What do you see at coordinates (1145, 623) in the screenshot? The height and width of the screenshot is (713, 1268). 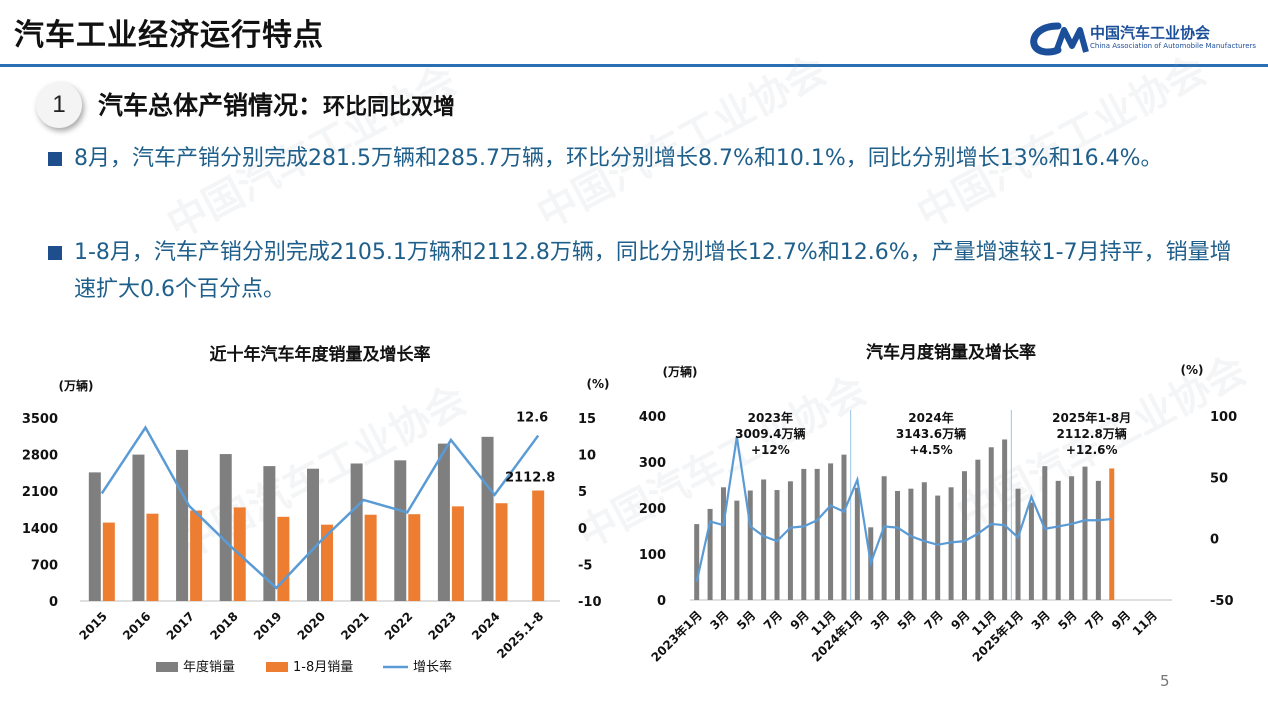 I see `x-tick-label: 11月` at bounding box center [1145, 623].